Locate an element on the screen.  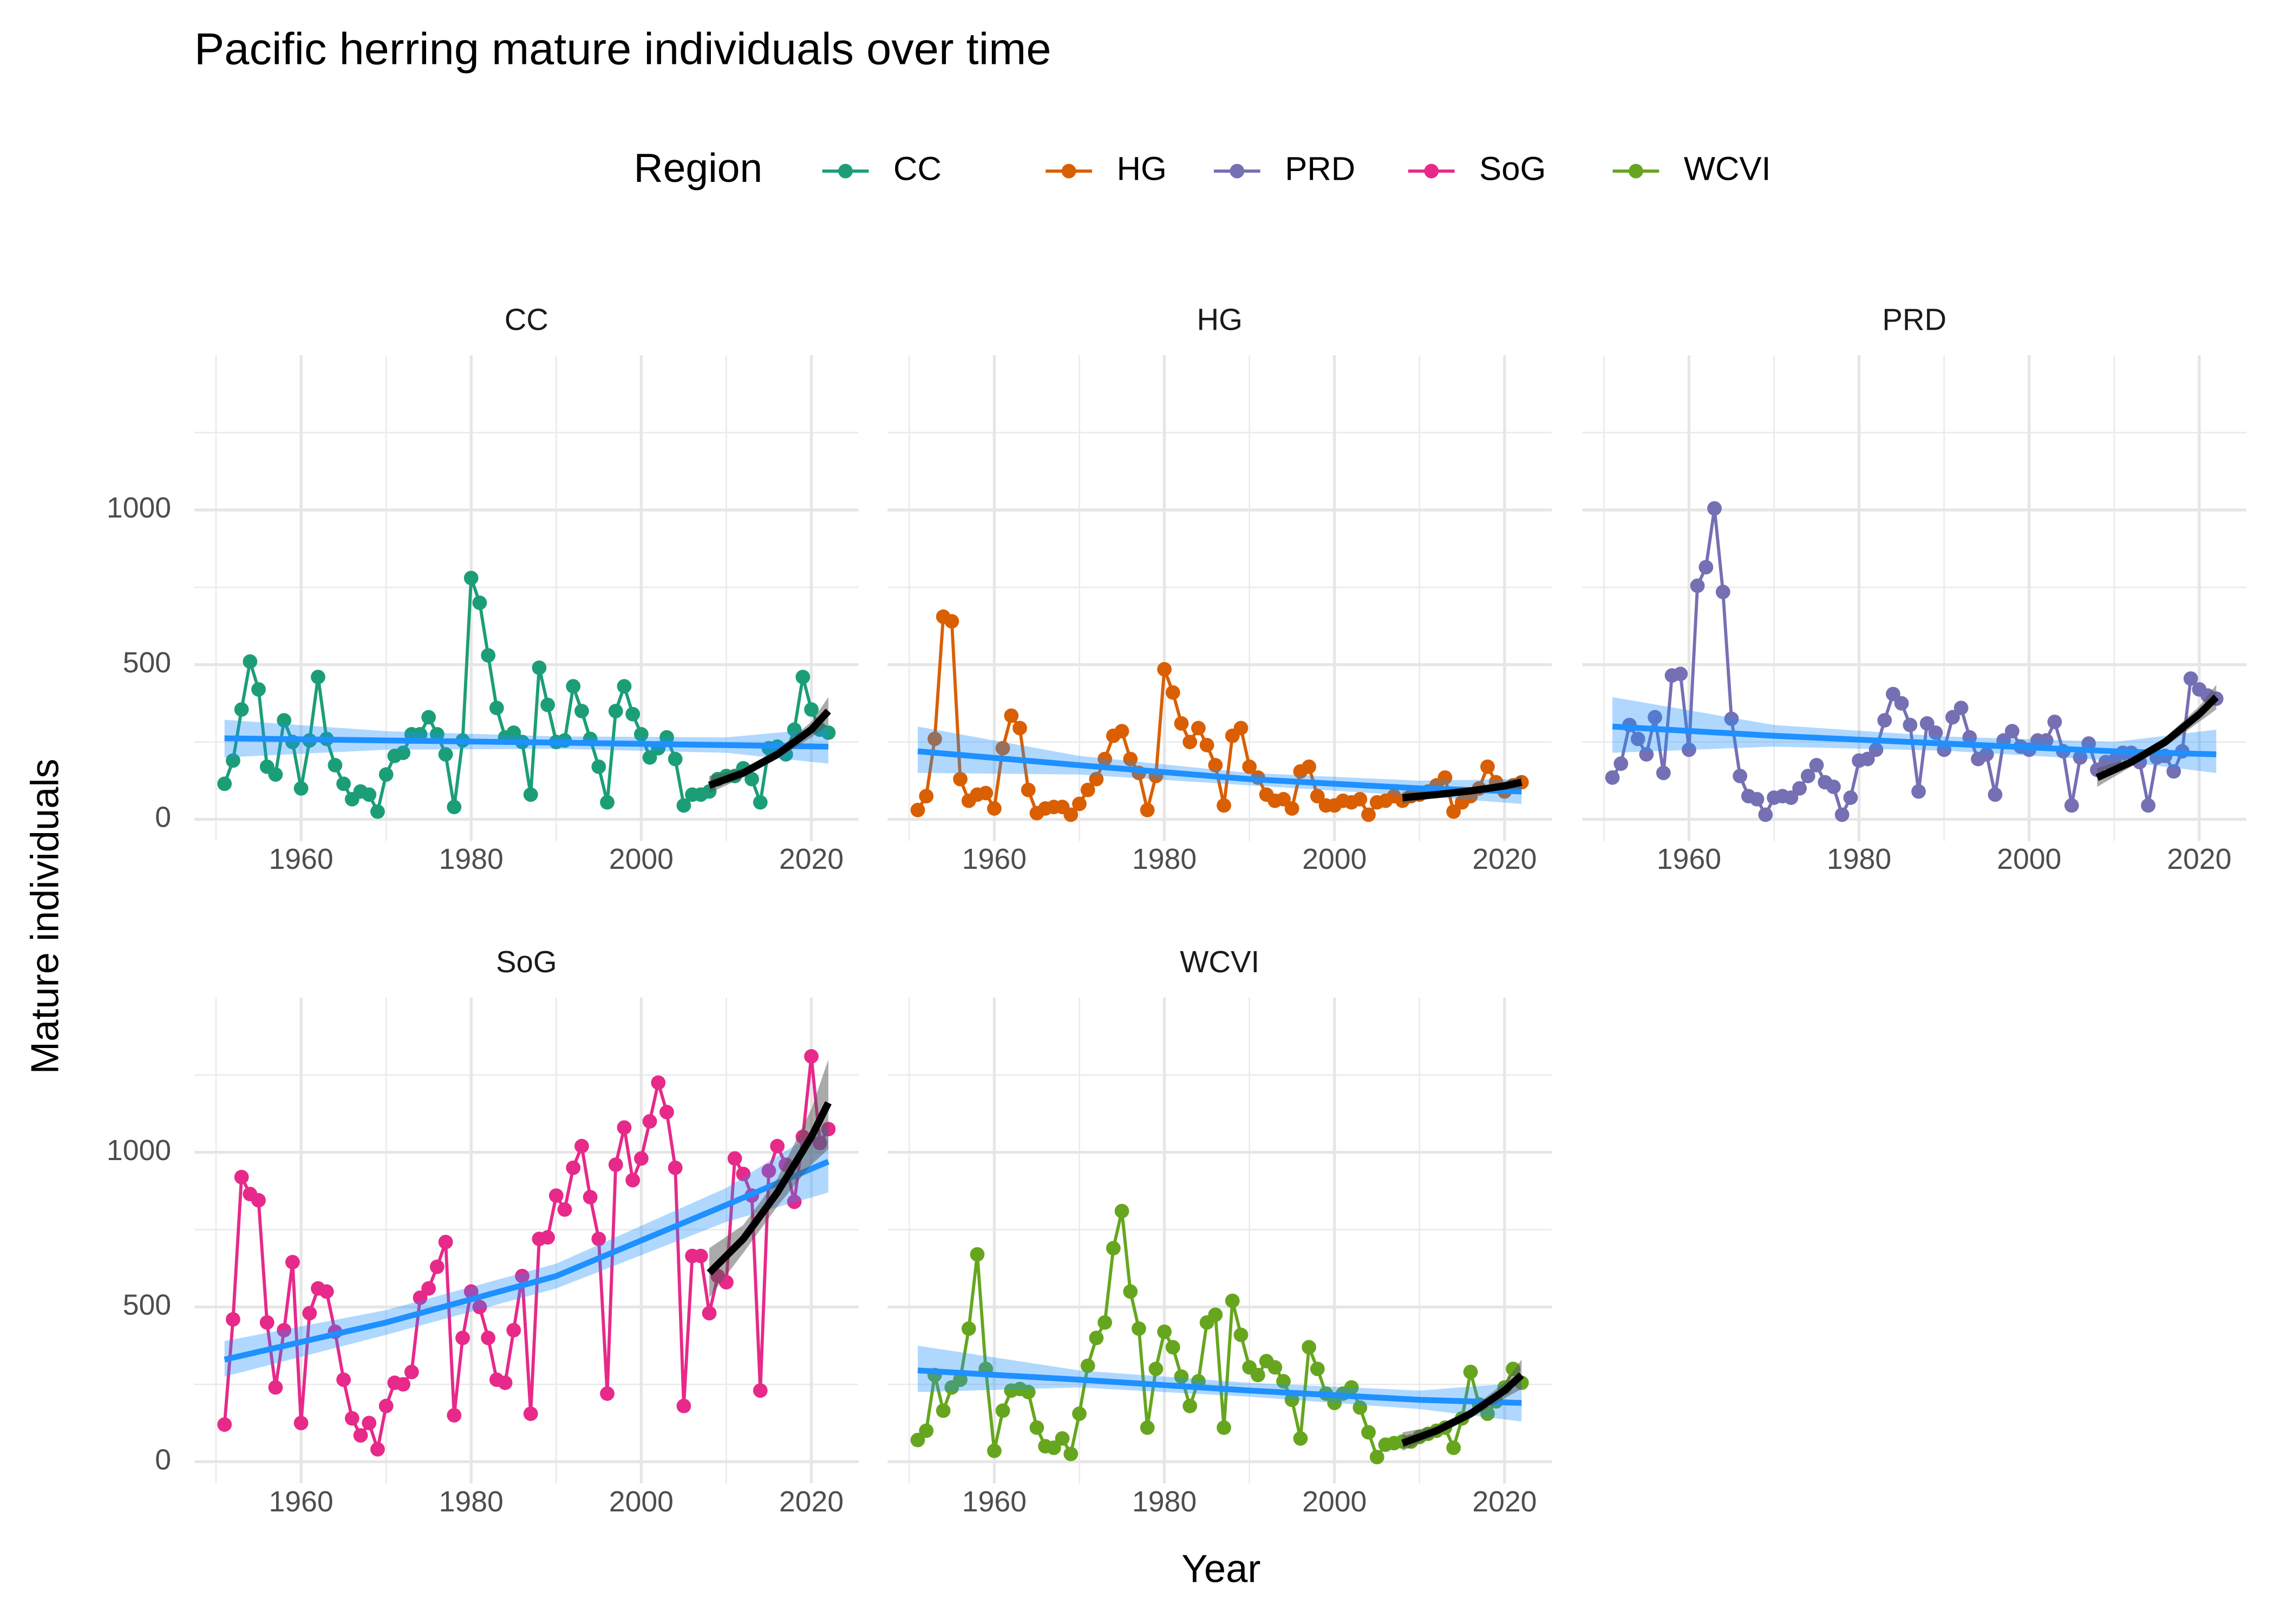
panel: WCVI 1960 1980 2000 2020 is located at coordinates (1220, 1231).